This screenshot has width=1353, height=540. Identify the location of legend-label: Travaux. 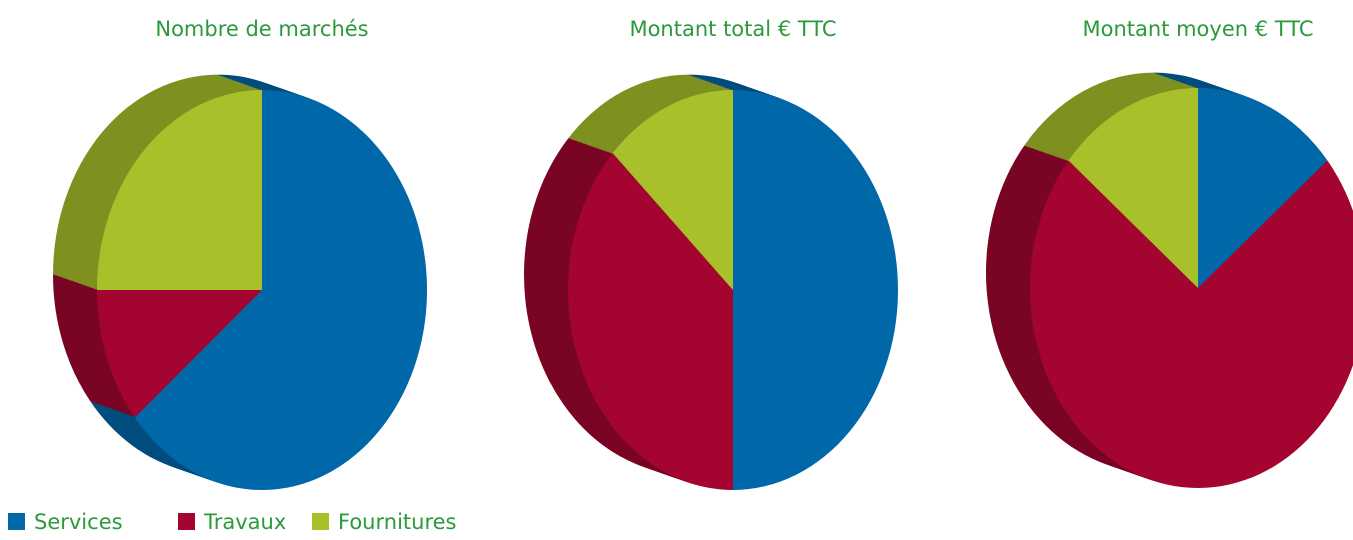
(244, 522).